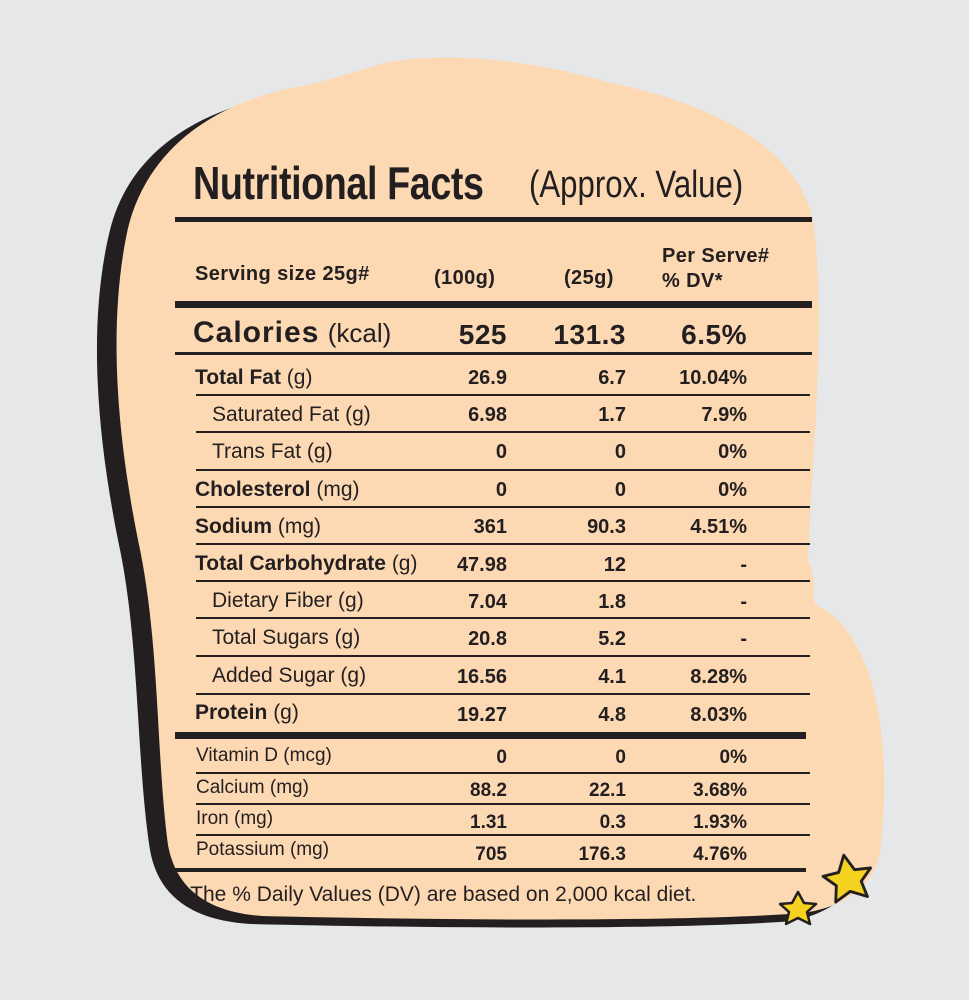 This screenshot has width=969, height=1000. Describe the element at coordinates (481, 565) in the screenshot. I see `row-100g: 47.98` at that location.